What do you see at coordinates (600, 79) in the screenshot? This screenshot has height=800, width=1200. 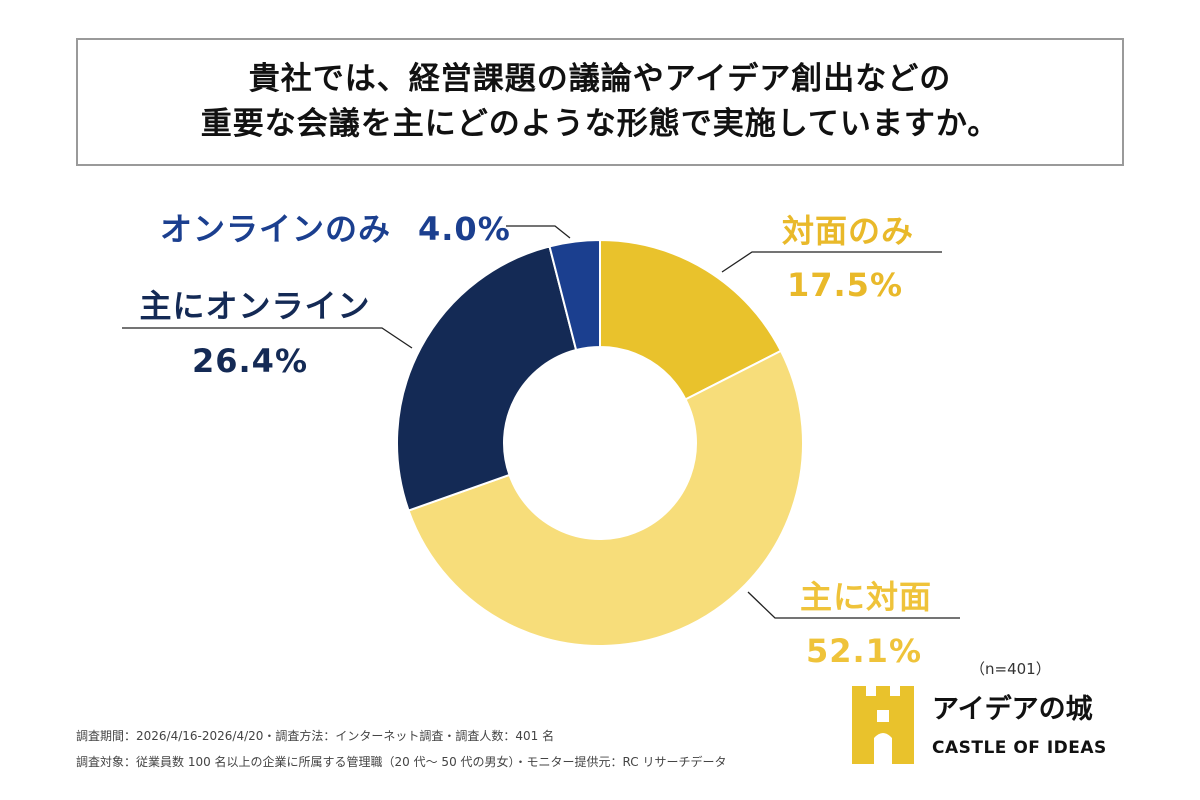 I see `question-title-line-1: 貴社では、経営課題の議論やアイデア創出などの` at bounding box center [600, 79].